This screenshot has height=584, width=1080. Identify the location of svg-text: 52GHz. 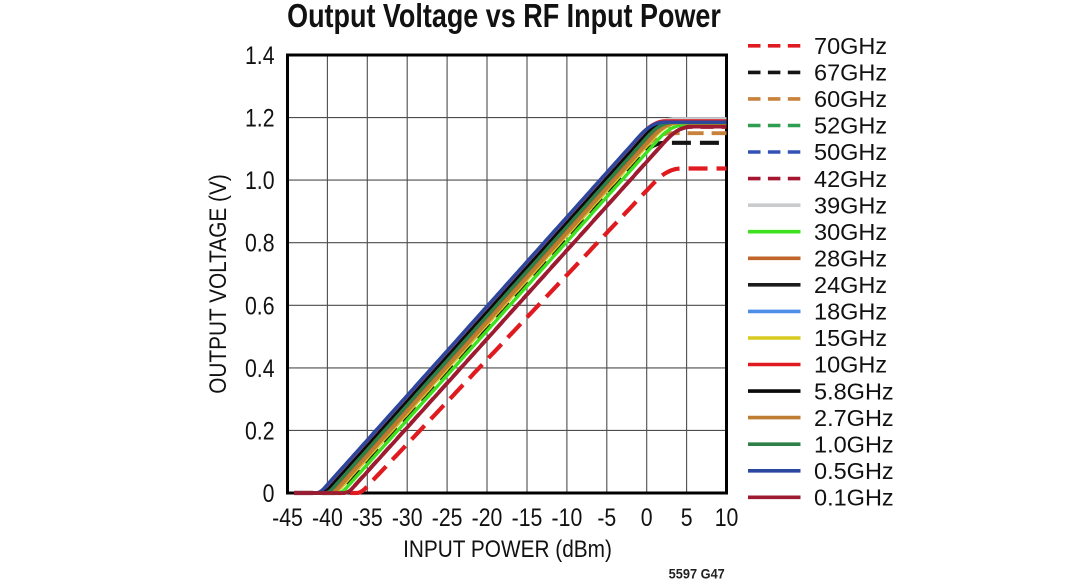
(850, 126).